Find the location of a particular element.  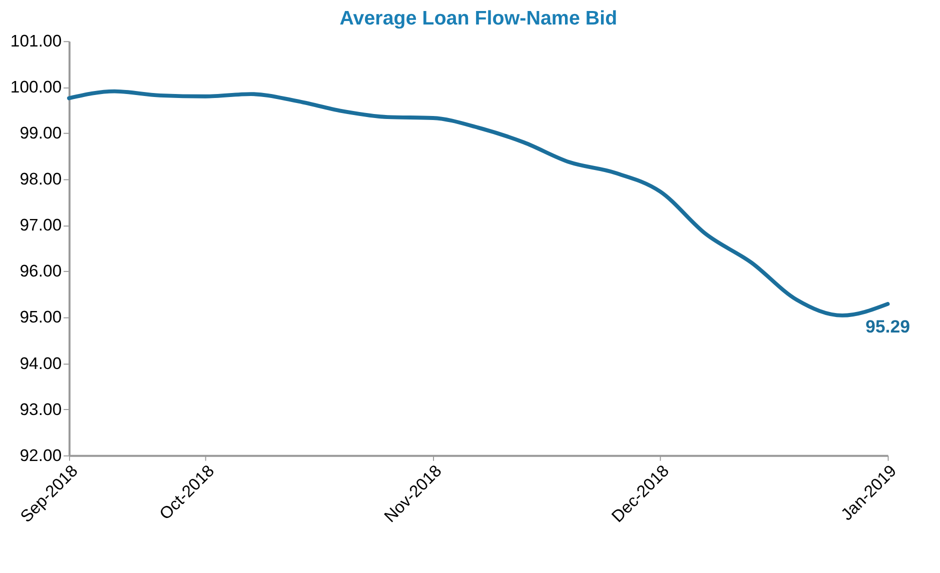

y-tick-label: 95.00 is located at coordinates (41, 317).